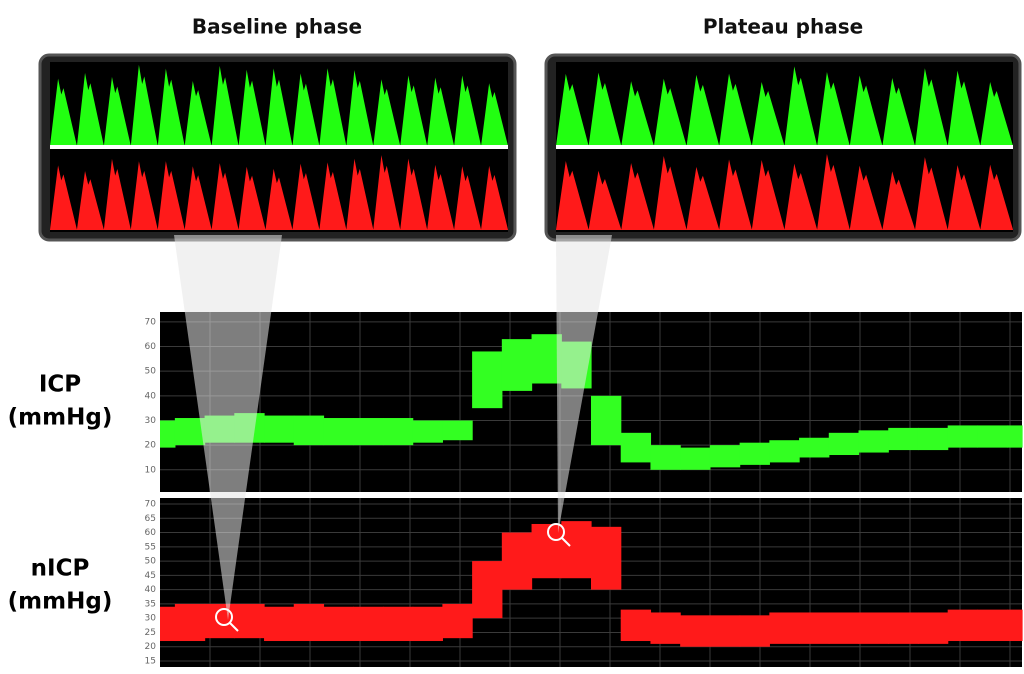  I want to click on y-tick-label: 45, so click(150, 576).